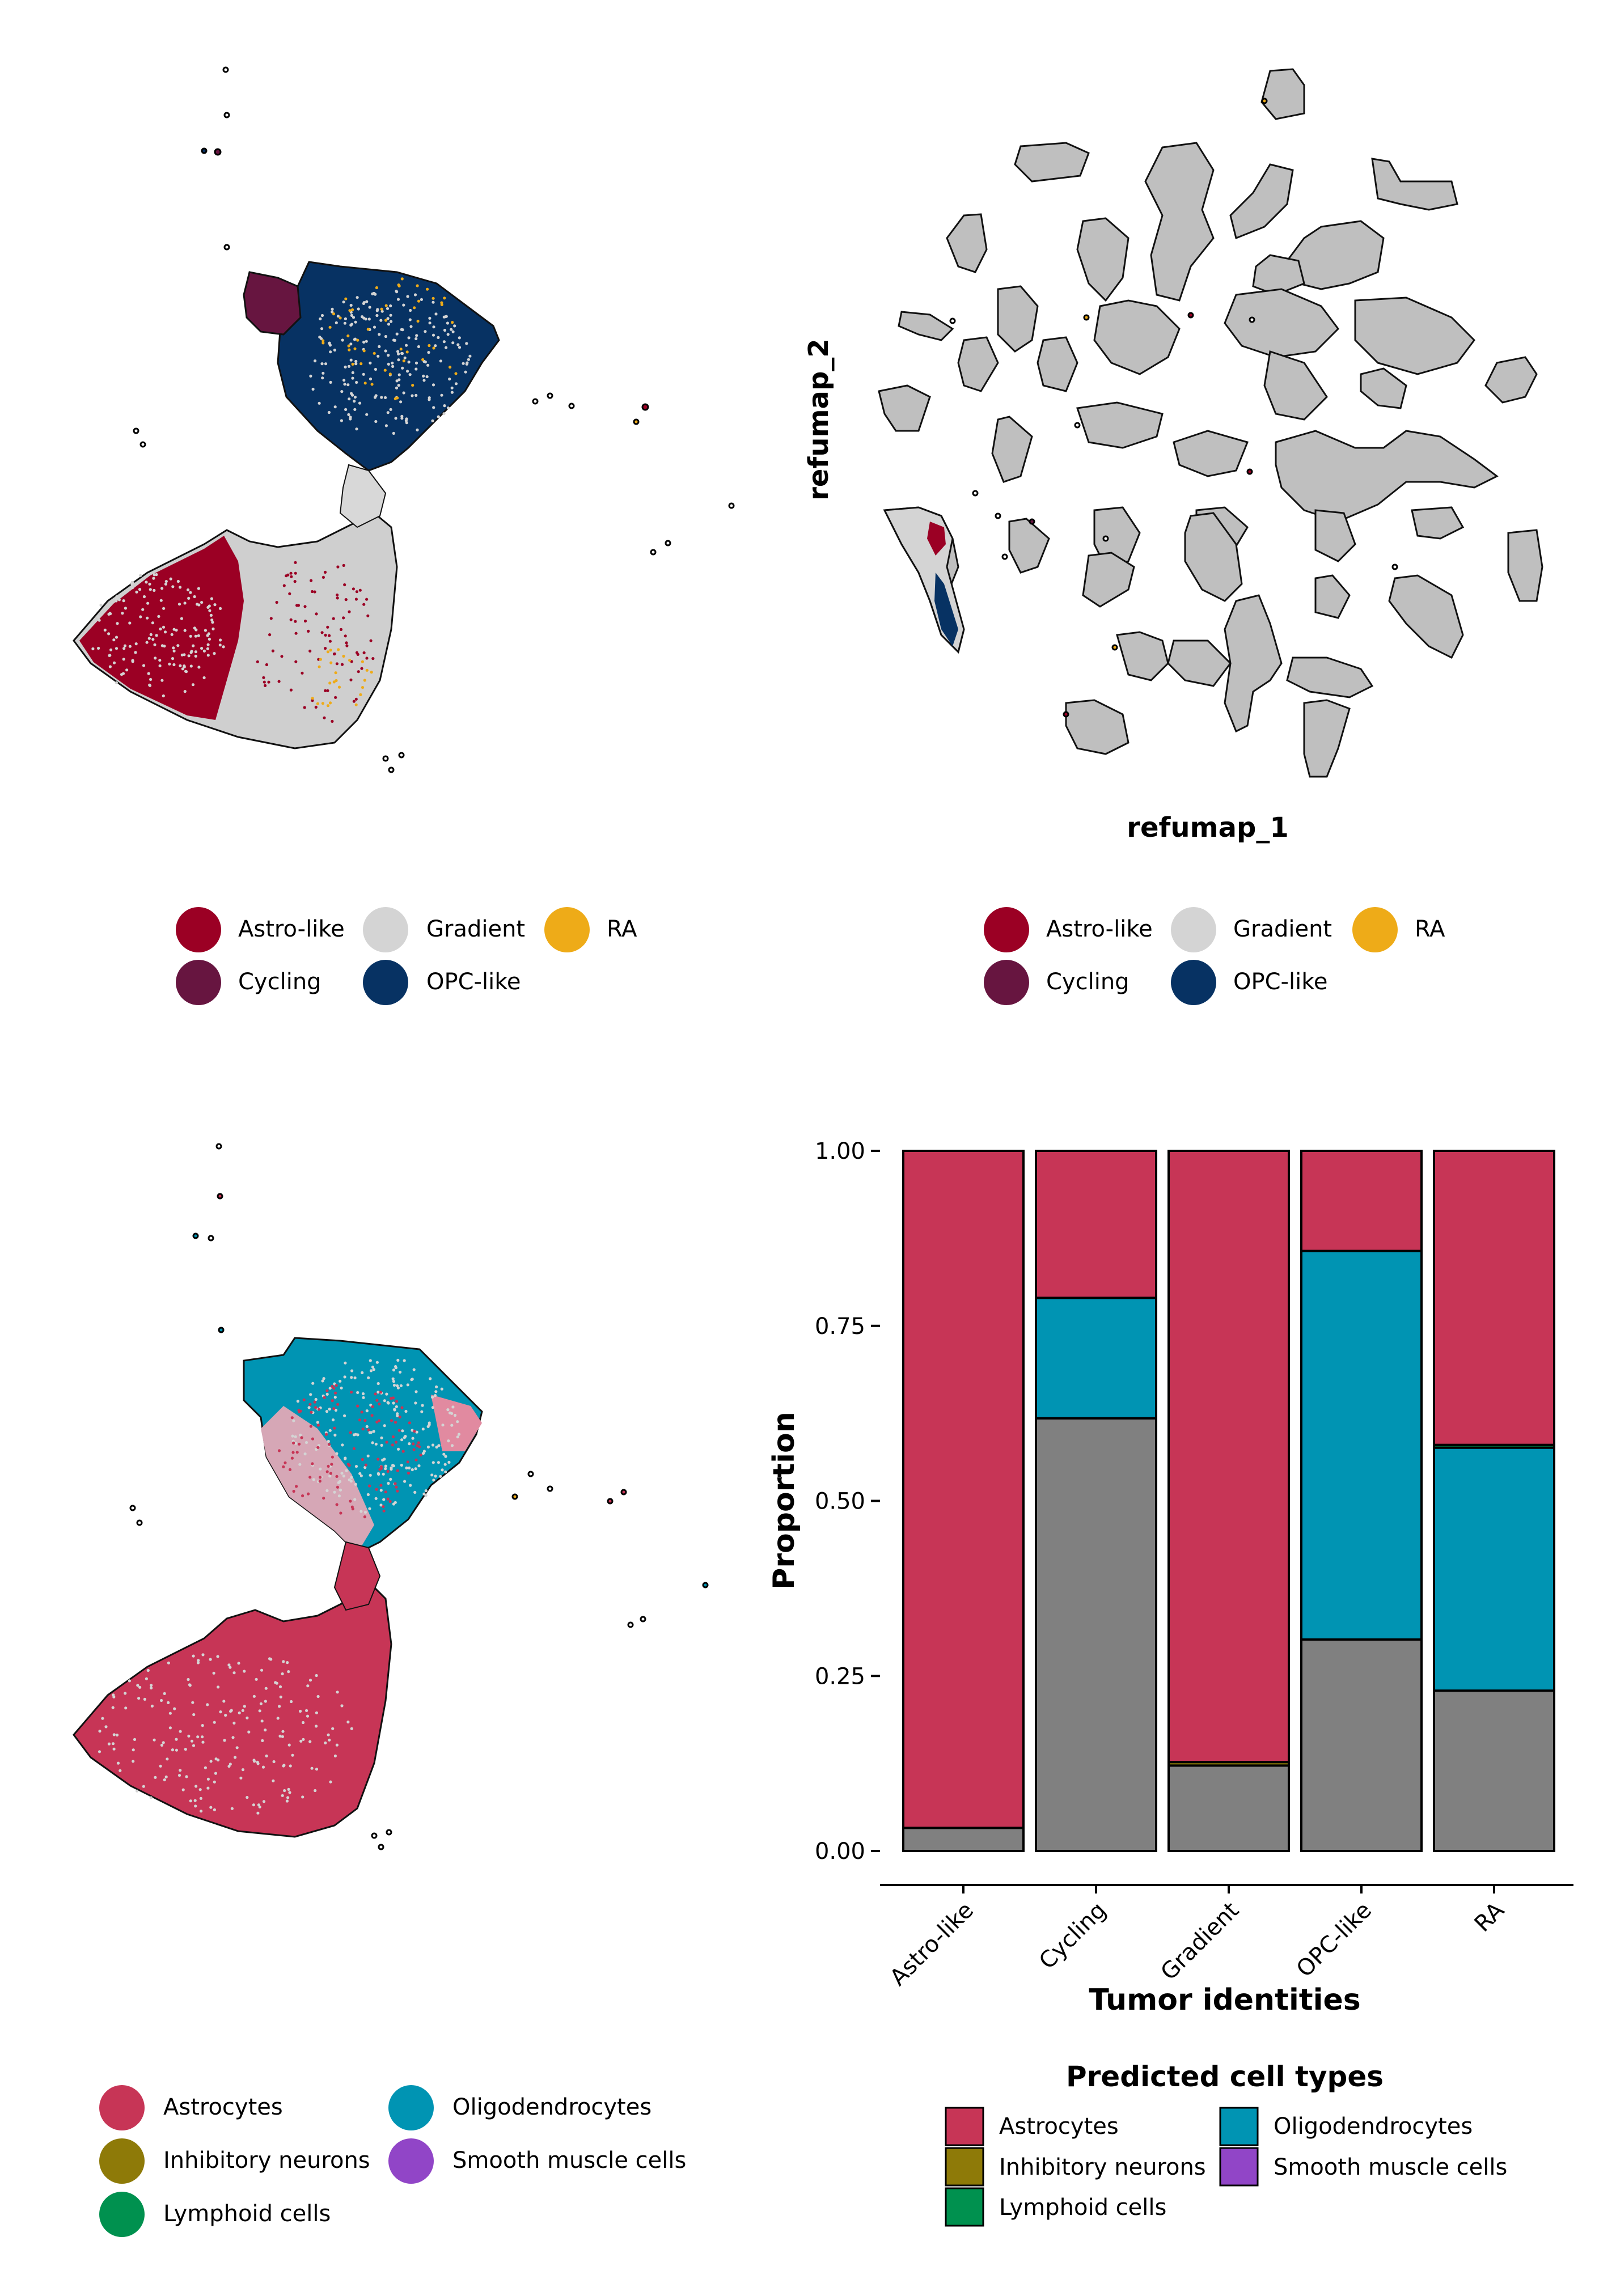  Describe the element at coordinates (1228, 1809) in the screenshot. I see `bar-segment-gradient-unassigned` at that location.